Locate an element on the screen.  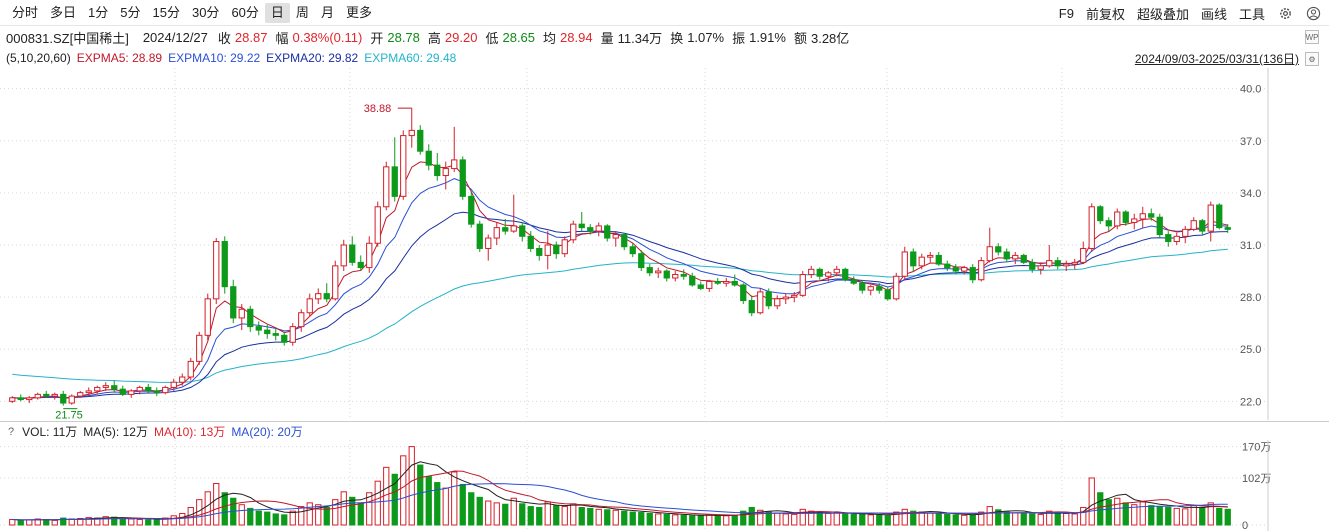
date-range: 2024/09/03-2025/03/31(136日) is located at coordinates (1216, 59).